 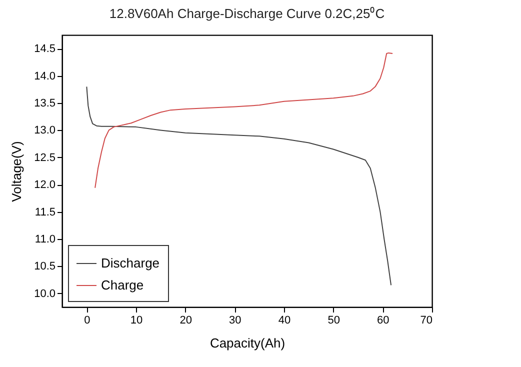 What do you see at coordinates (45, 49) in the screenshot?
I see `y-tick-label: 14.5` at bounding box center [45, 49].